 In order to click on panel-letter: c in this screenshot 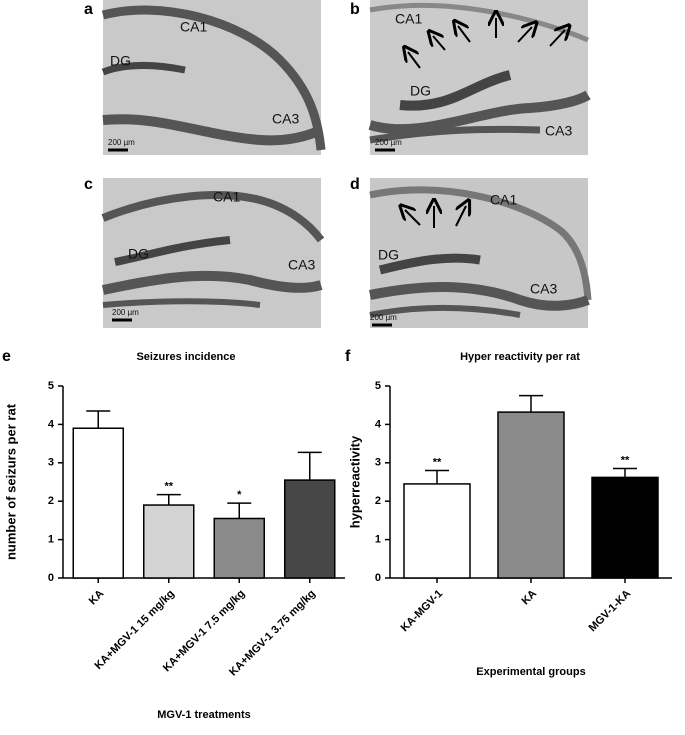, I will do `click(88, 184)`.